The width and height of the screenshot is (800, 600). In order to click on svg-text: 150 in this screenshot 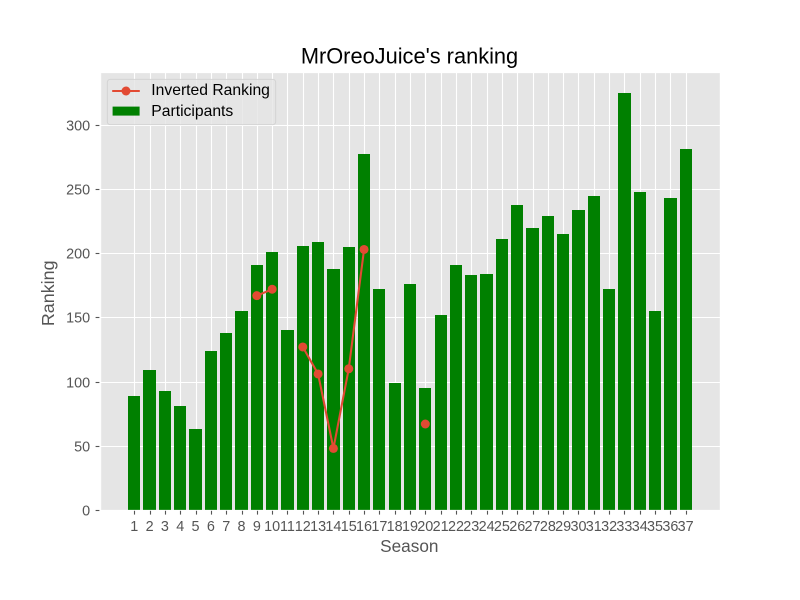, I will do `click(78, 318)`.